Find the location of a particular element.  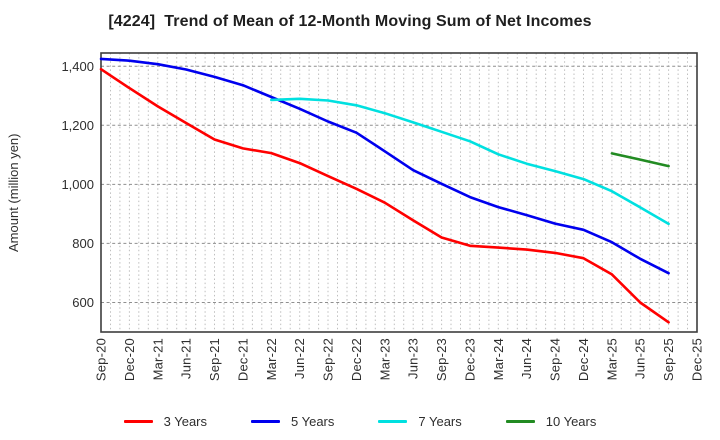

legend-swatch-10-years is located at coordinates (520, 421).